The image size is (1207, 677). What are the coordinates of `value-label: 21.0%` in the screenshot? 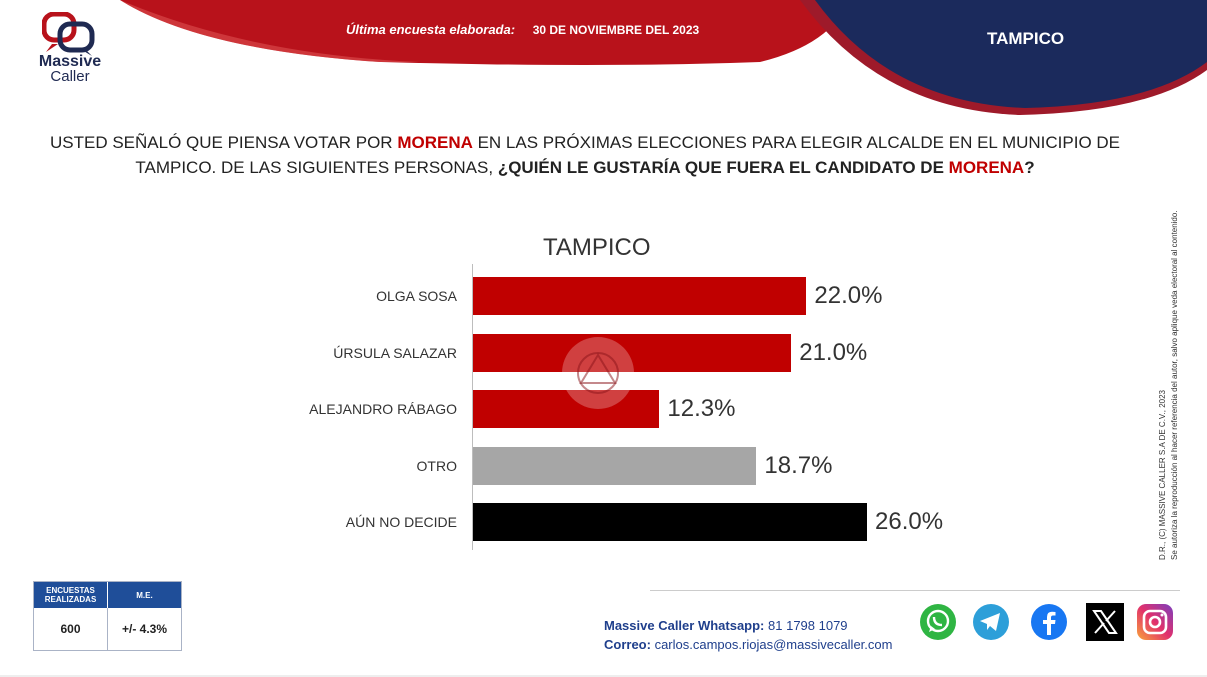 It's located at (833, 352).